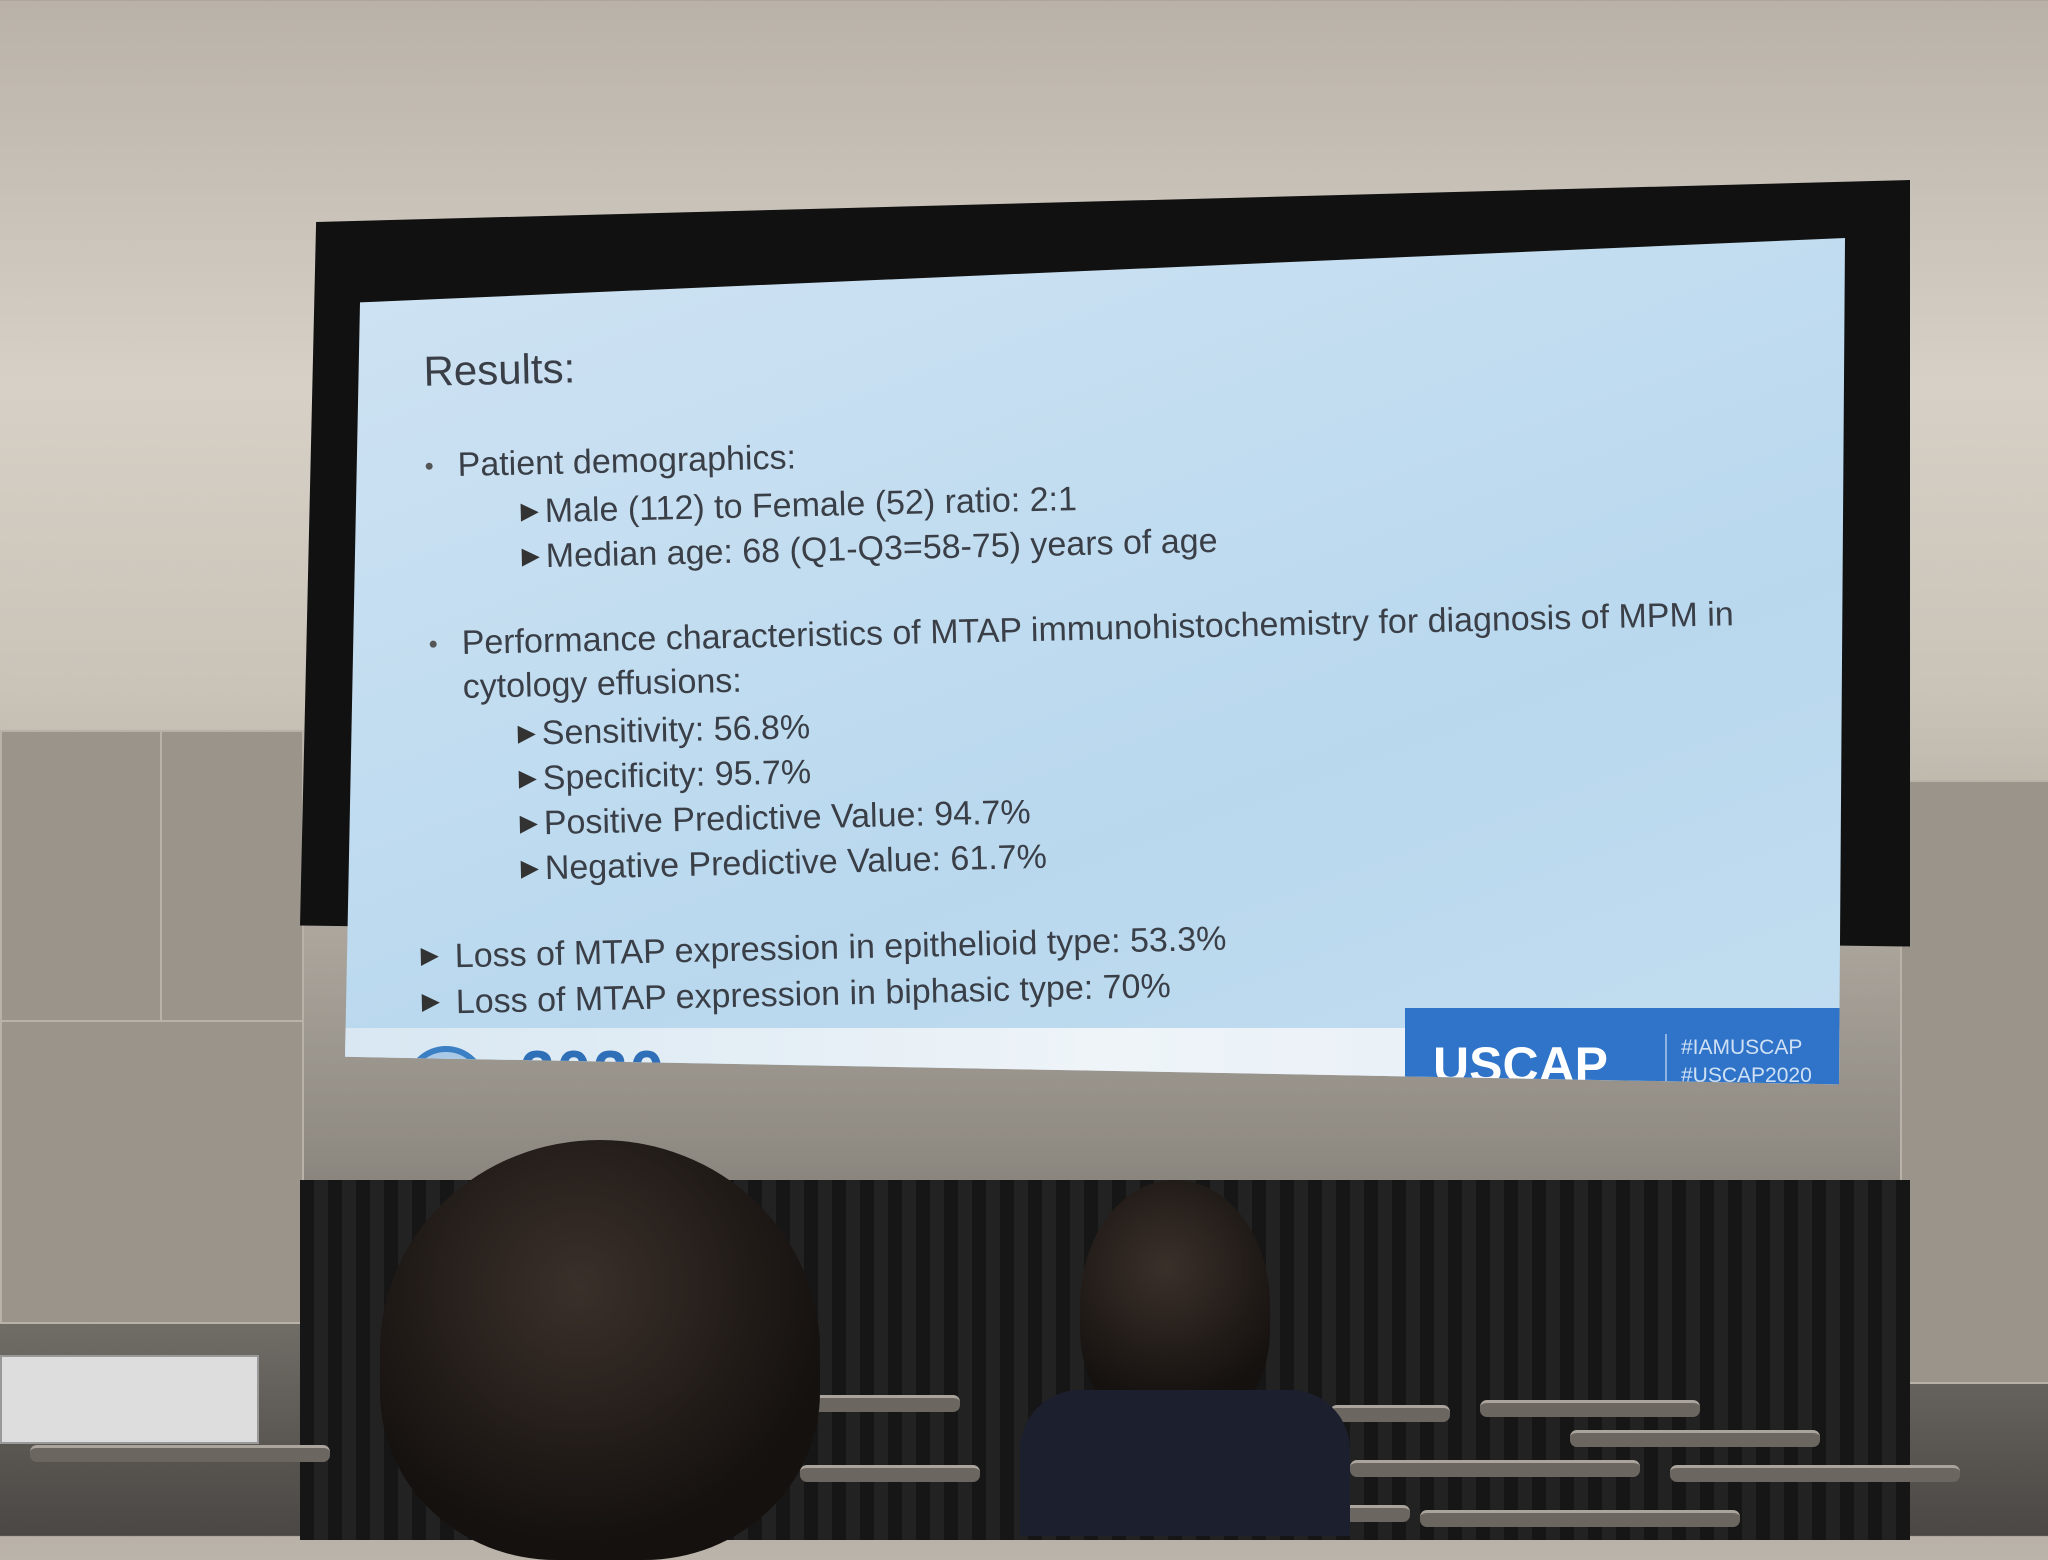 The image size is (2048, 1560). What do you see at coordinates (627, 461) in the screenshot?
I see `bullet-text: Patient demographics:` at bounding box center [627, 461].